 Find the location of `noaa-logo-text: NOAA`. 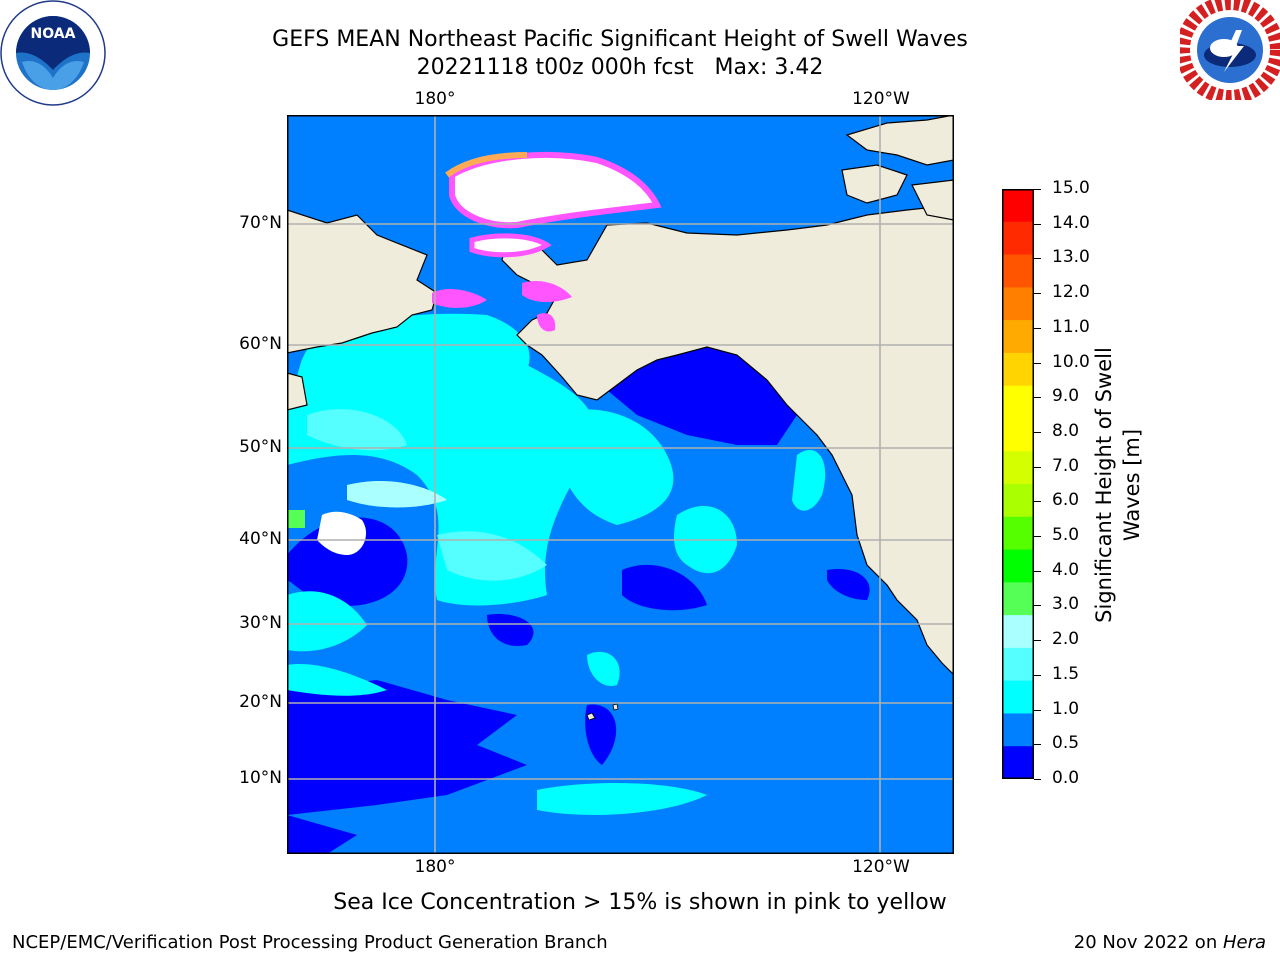

noaa-logo-text: NOAA is located at coordinates (53, 34).